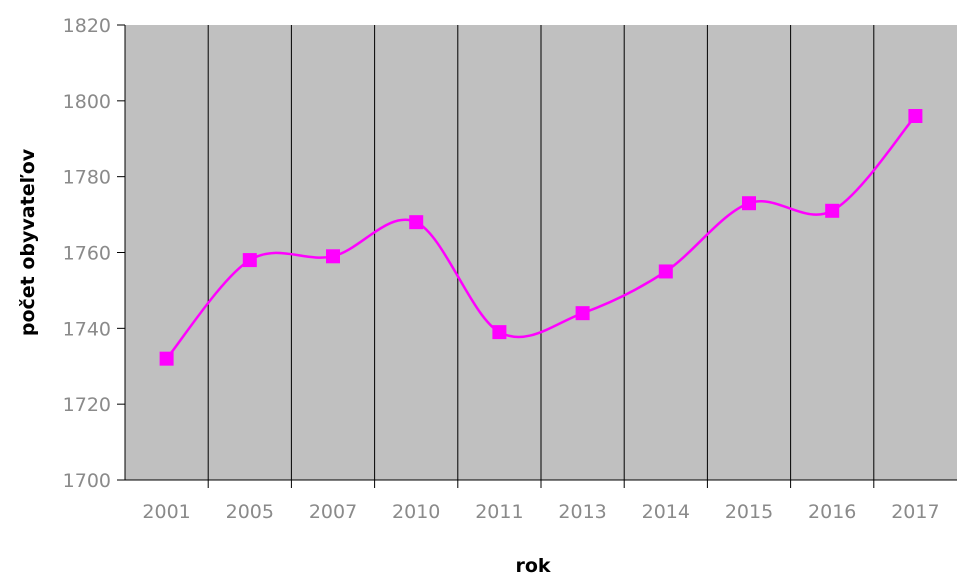 Image resolution: width=957 pixels, height=583 pixels. What do you see at coordinates (832, 512) in the screenshot?
I see `x-tick-label: 2016` at bounding box center [832, 512].